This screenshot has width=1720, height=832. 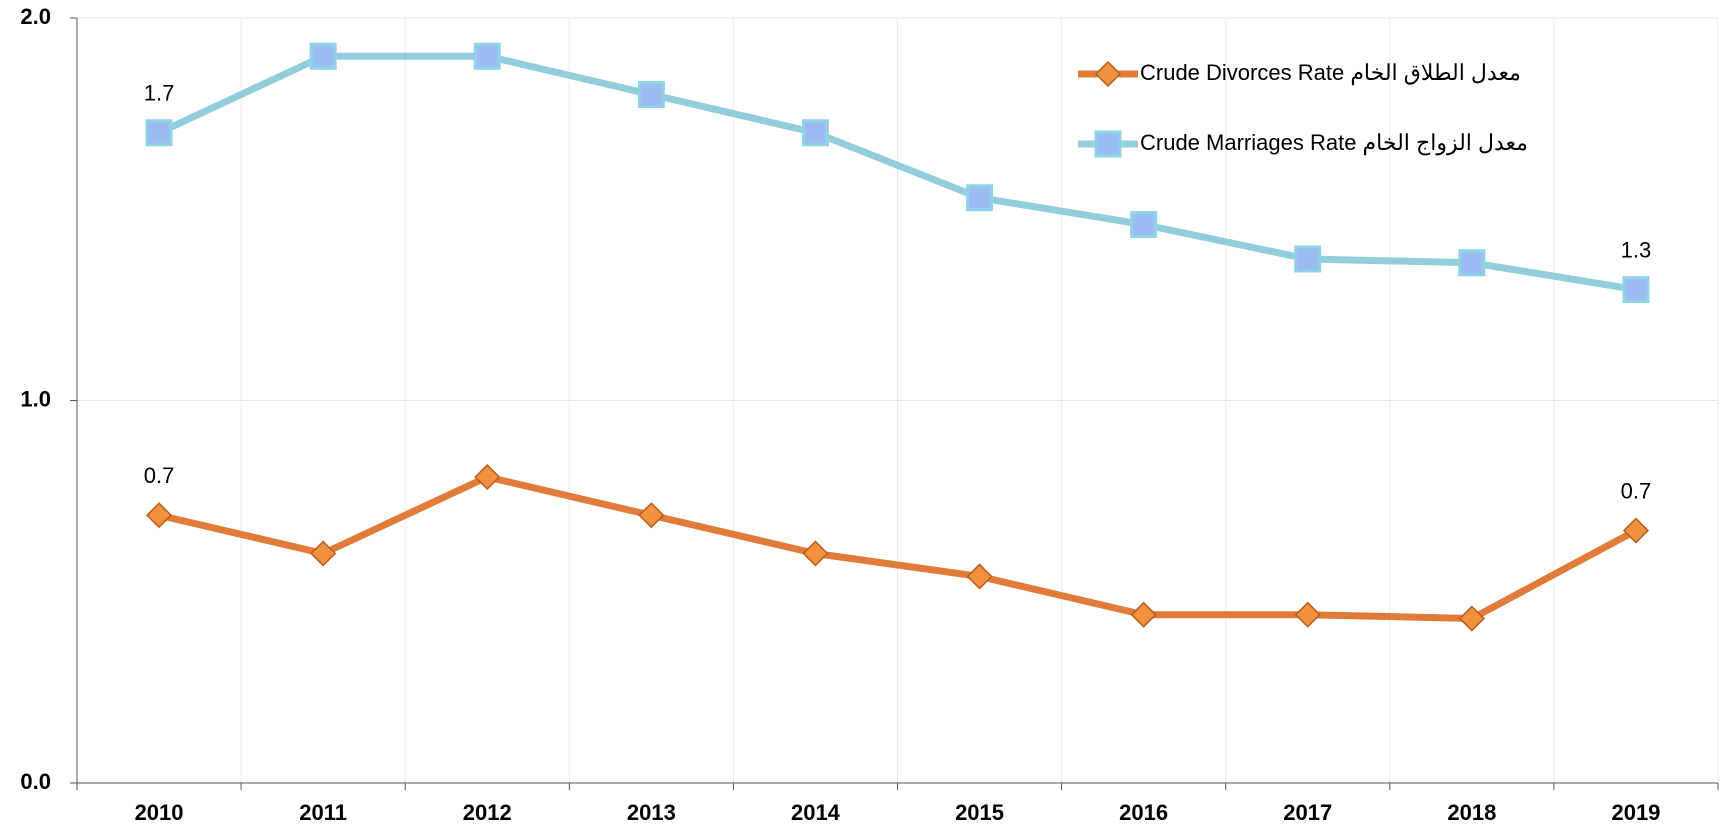 I want to click on legend-label: Crude Marriages Rate معدل الزواج الخام, so click(x=1334, y=143).